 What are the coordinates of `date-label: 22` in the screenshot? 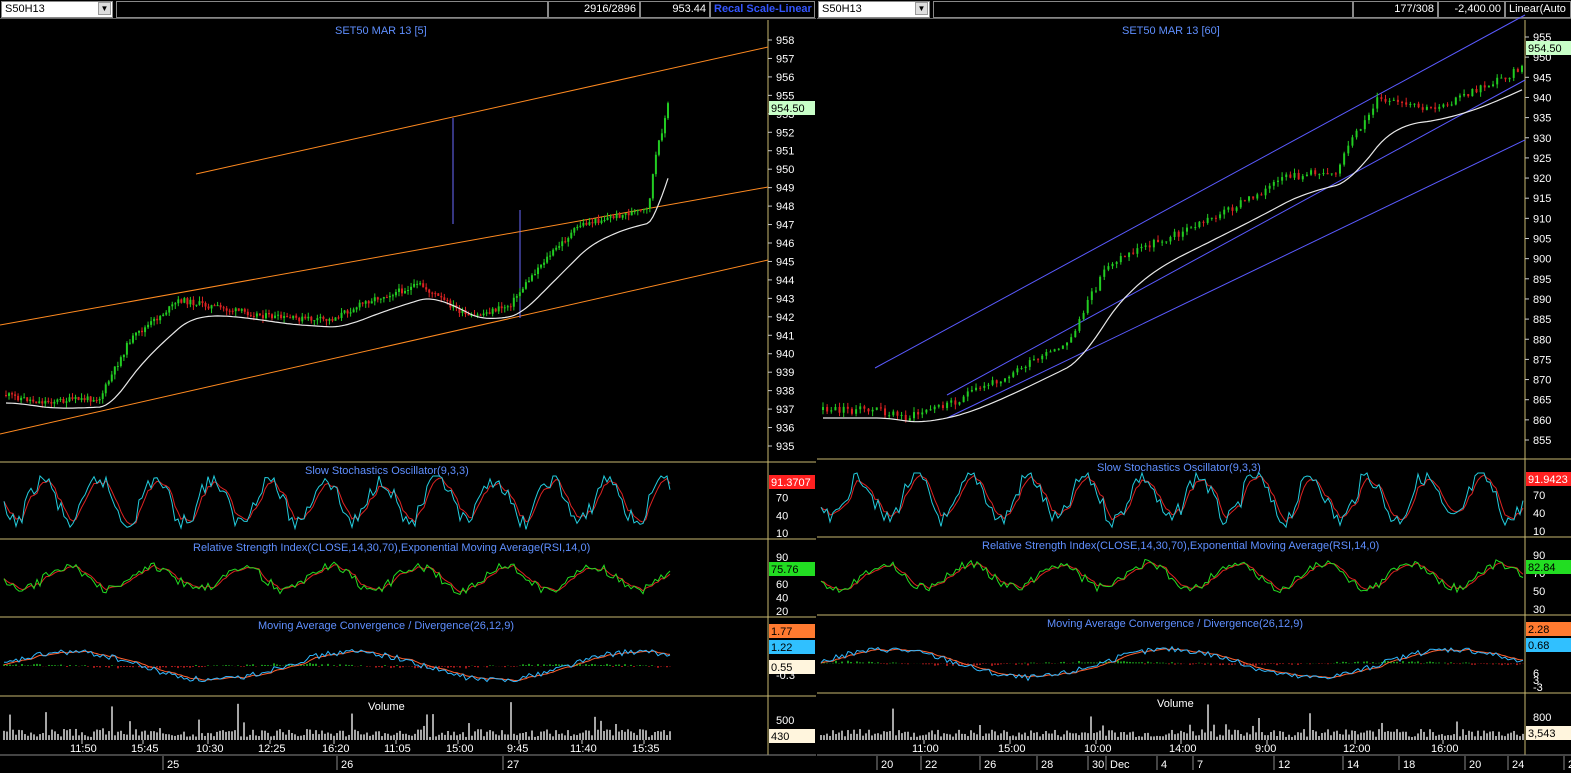 It's located at (931, 765).